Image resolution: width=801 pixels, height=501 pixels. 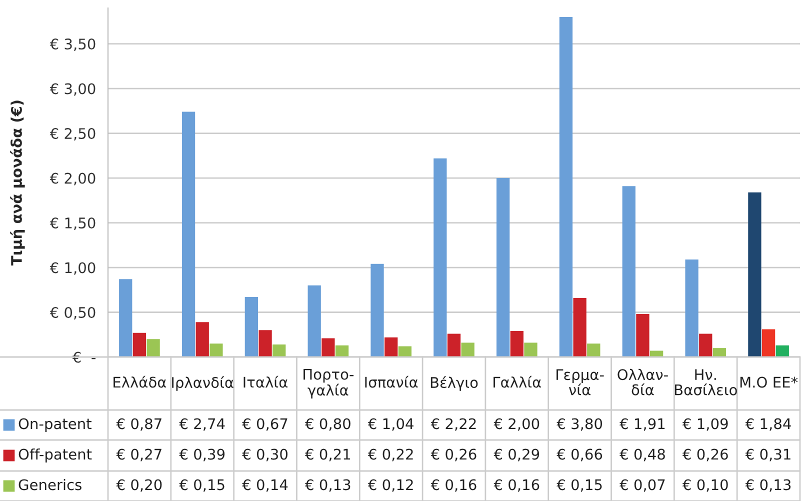 What do you see at coordinates (454, 383) in the screenshot?
I see `x-tick-label: Βέλγιο` at bounding box center [454, 383].